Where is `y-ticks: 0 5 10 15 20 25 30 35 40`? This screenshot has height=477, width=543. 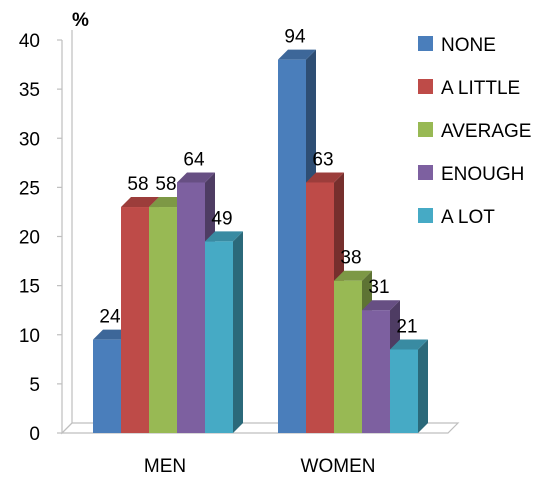
y-ticks: 0 5 10 15 20 25 30 35 40 is located at coordinates (40, 238).